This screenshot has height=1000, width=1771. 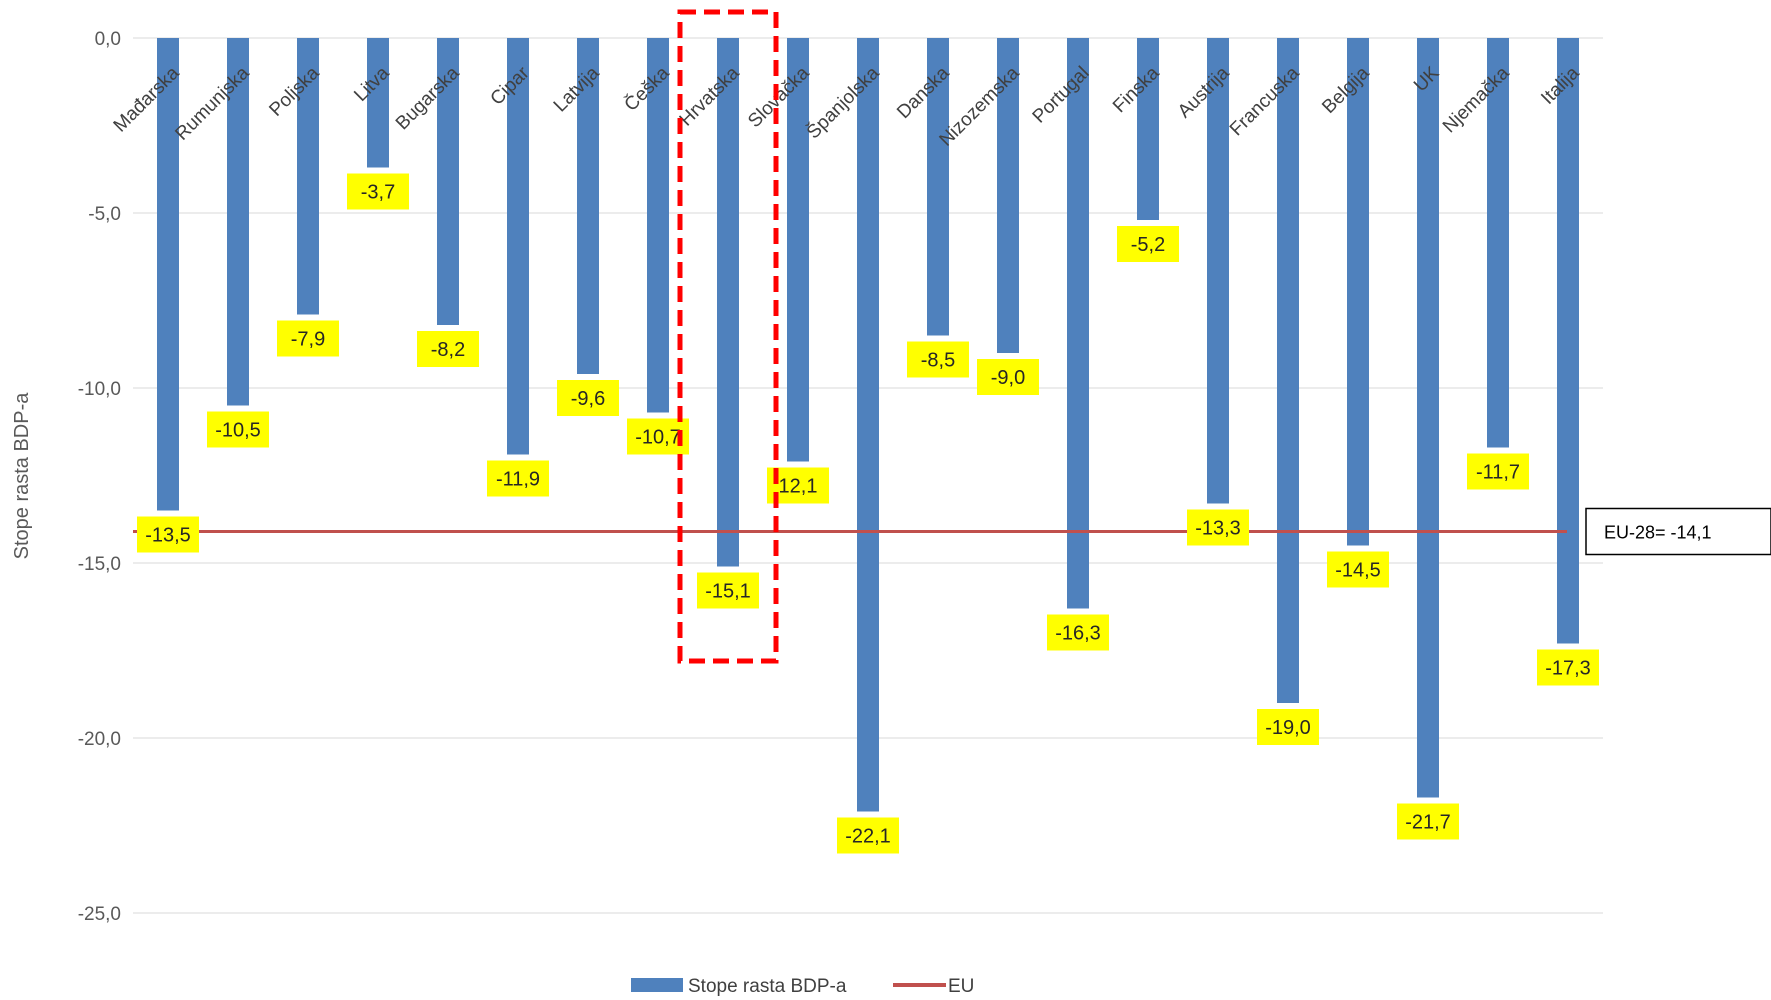 What do you see at coordinates (108, 39) in the screenshot?
I see `y-tick-label: 0,0` at bounding box center [108, 39].